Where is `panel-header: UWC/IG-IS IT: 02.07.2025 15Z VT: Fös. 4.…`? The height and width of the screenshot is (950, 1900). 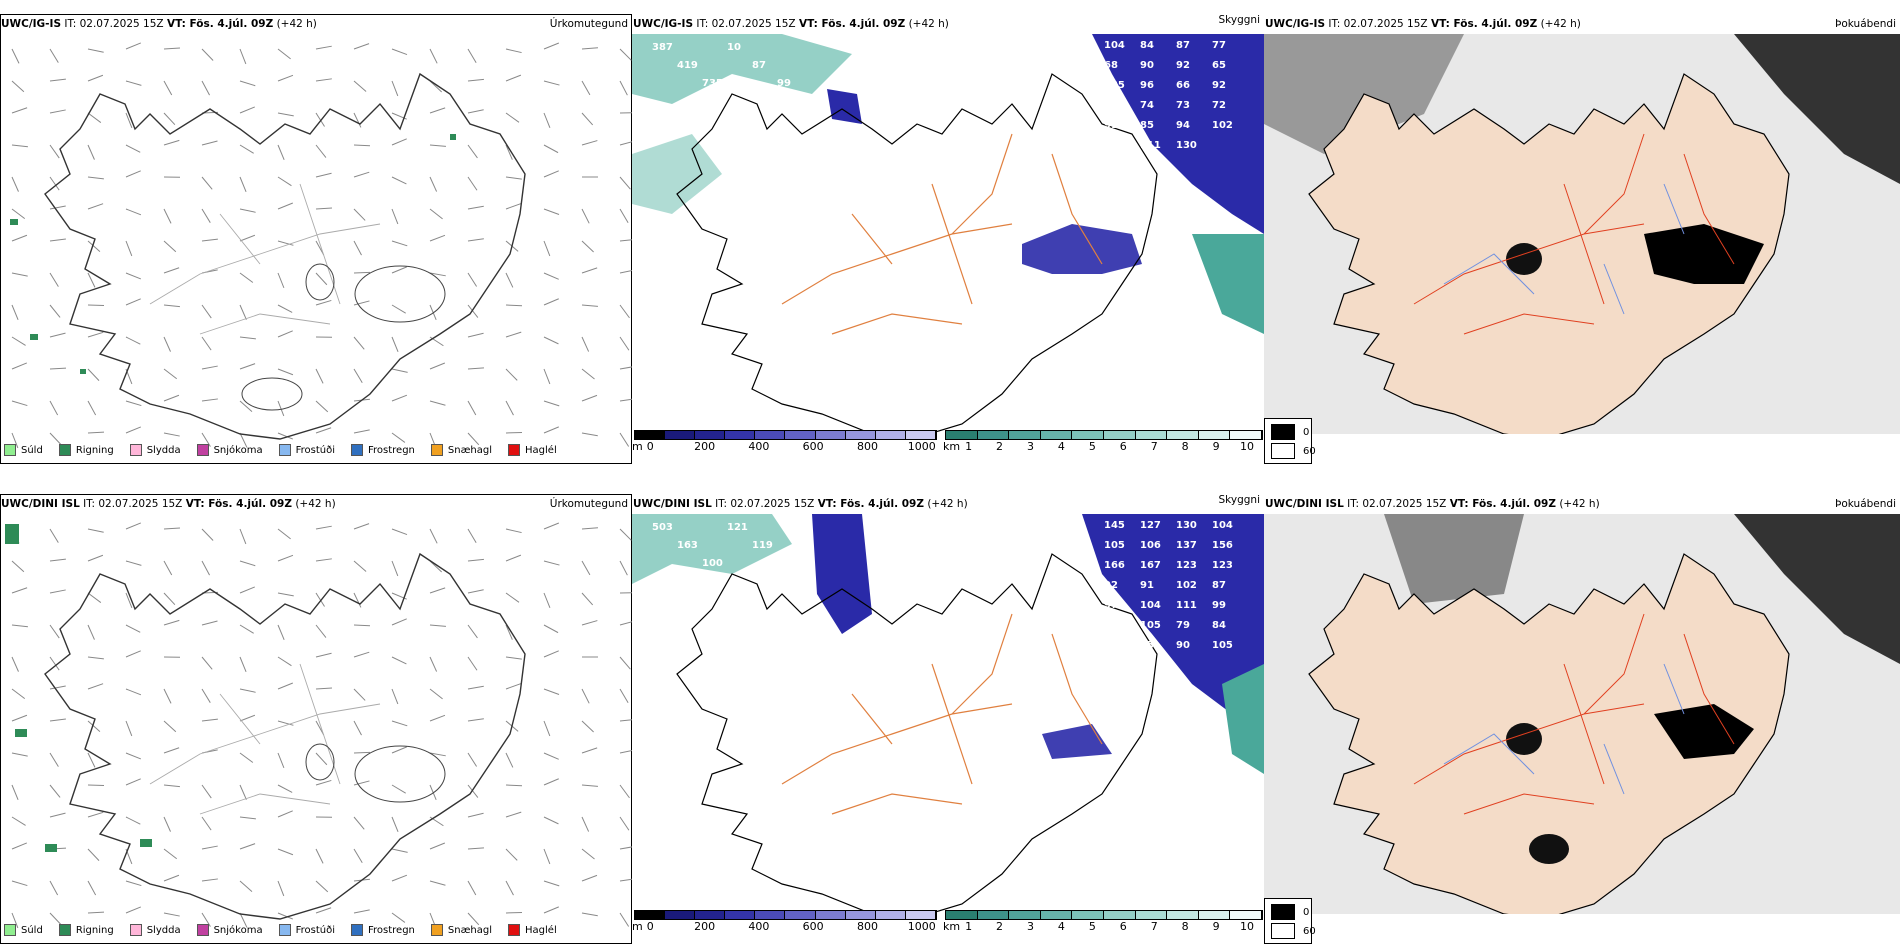 panel-header: UWC/IG-IS IT: 02.07.2025 15Z VT: Fös. 4.… is located at coordinates (948, 24).